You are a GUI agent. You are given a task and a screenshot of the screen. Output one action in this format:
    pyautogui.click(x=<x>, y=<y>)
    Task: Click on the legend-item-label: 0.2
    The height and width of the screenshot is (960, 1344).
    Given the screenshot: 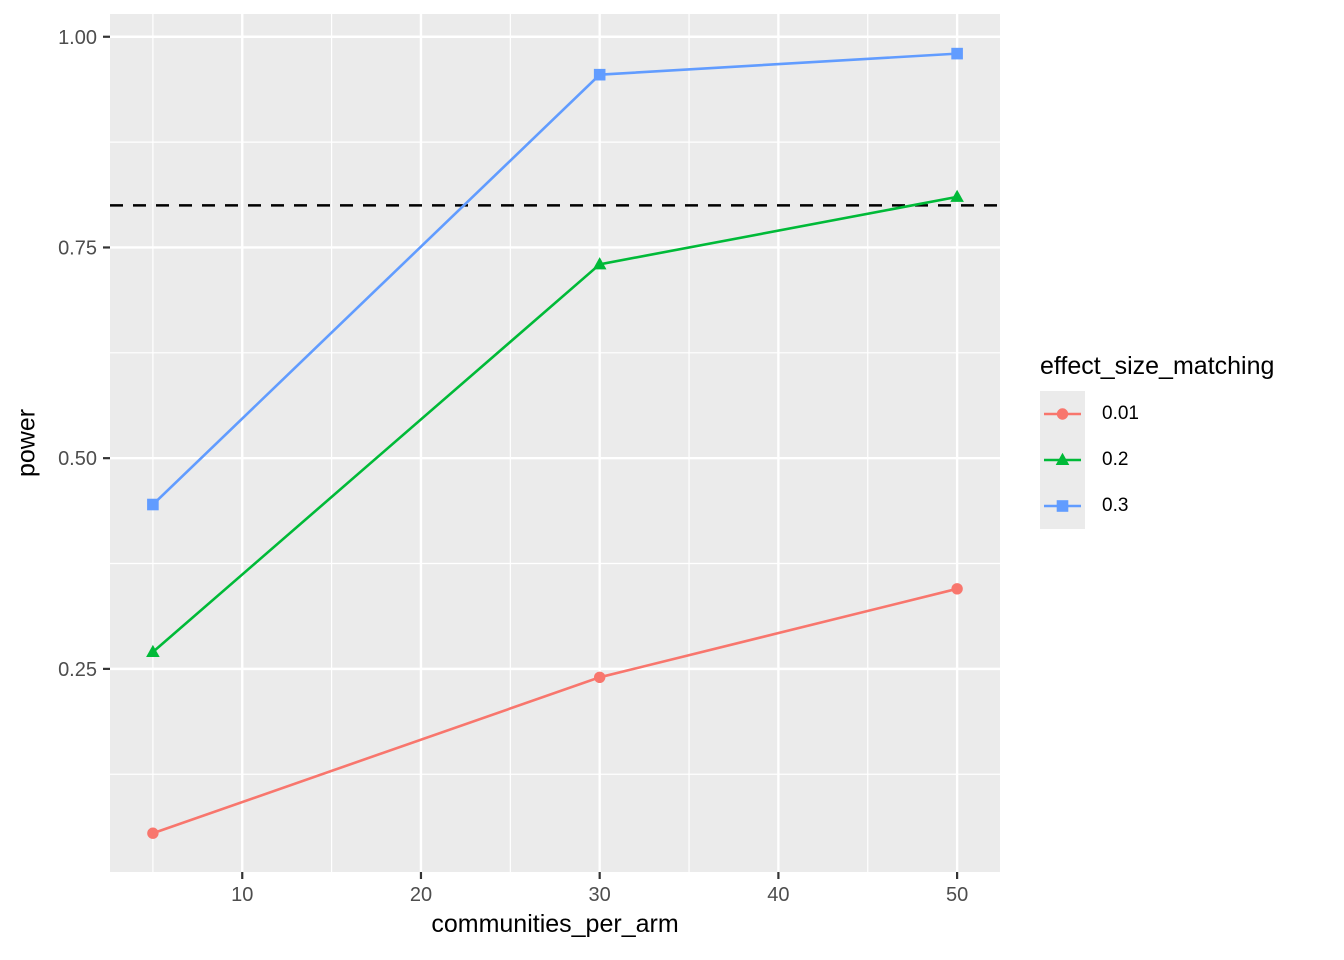 What is the action you would take?
    pyautogui.click(x=1115, y=459)
    